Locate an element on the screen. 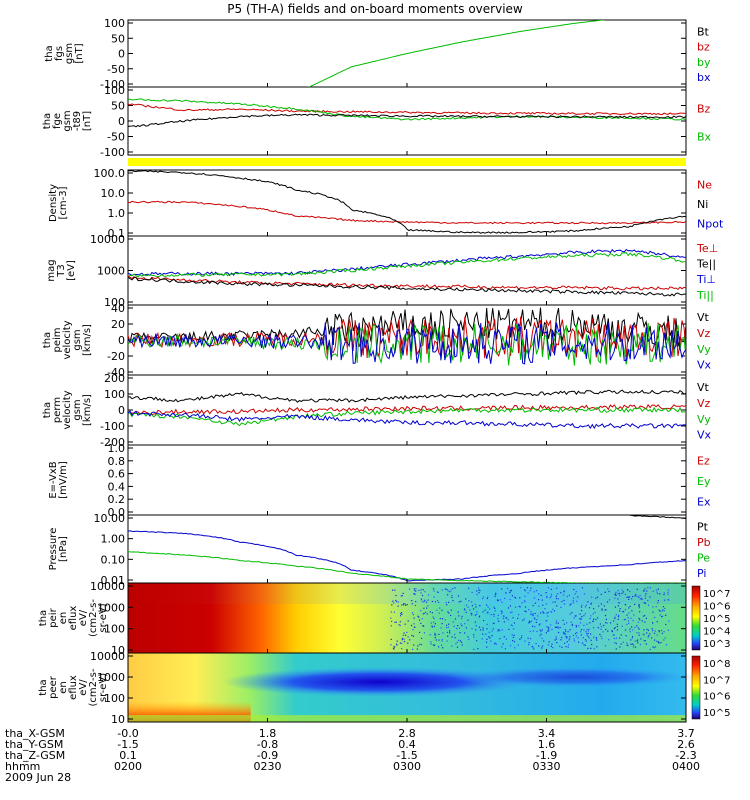  x-tick-label-y: -0.8 is located at coordinates (267, 744).